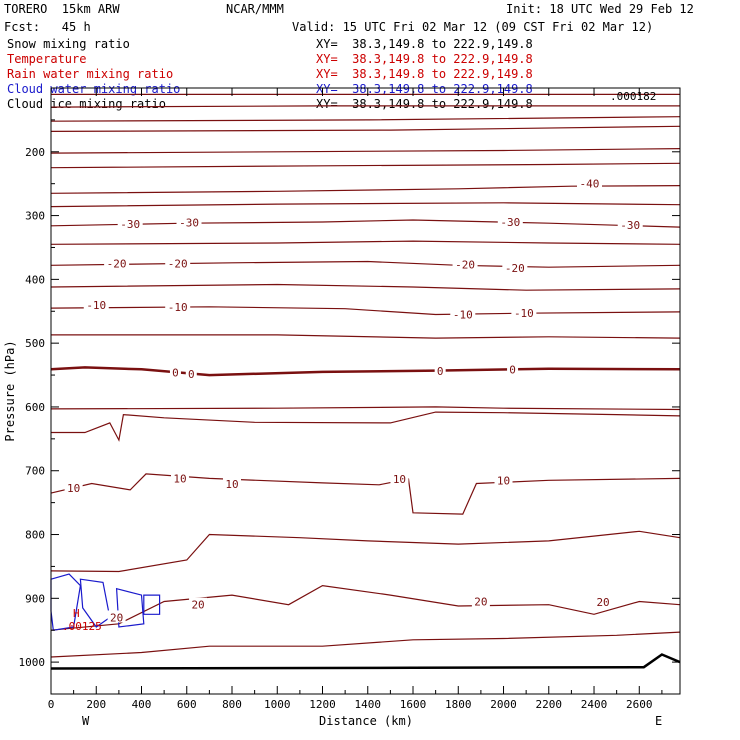  I want to click on ice-max-label: .000182, so click(633, 96).